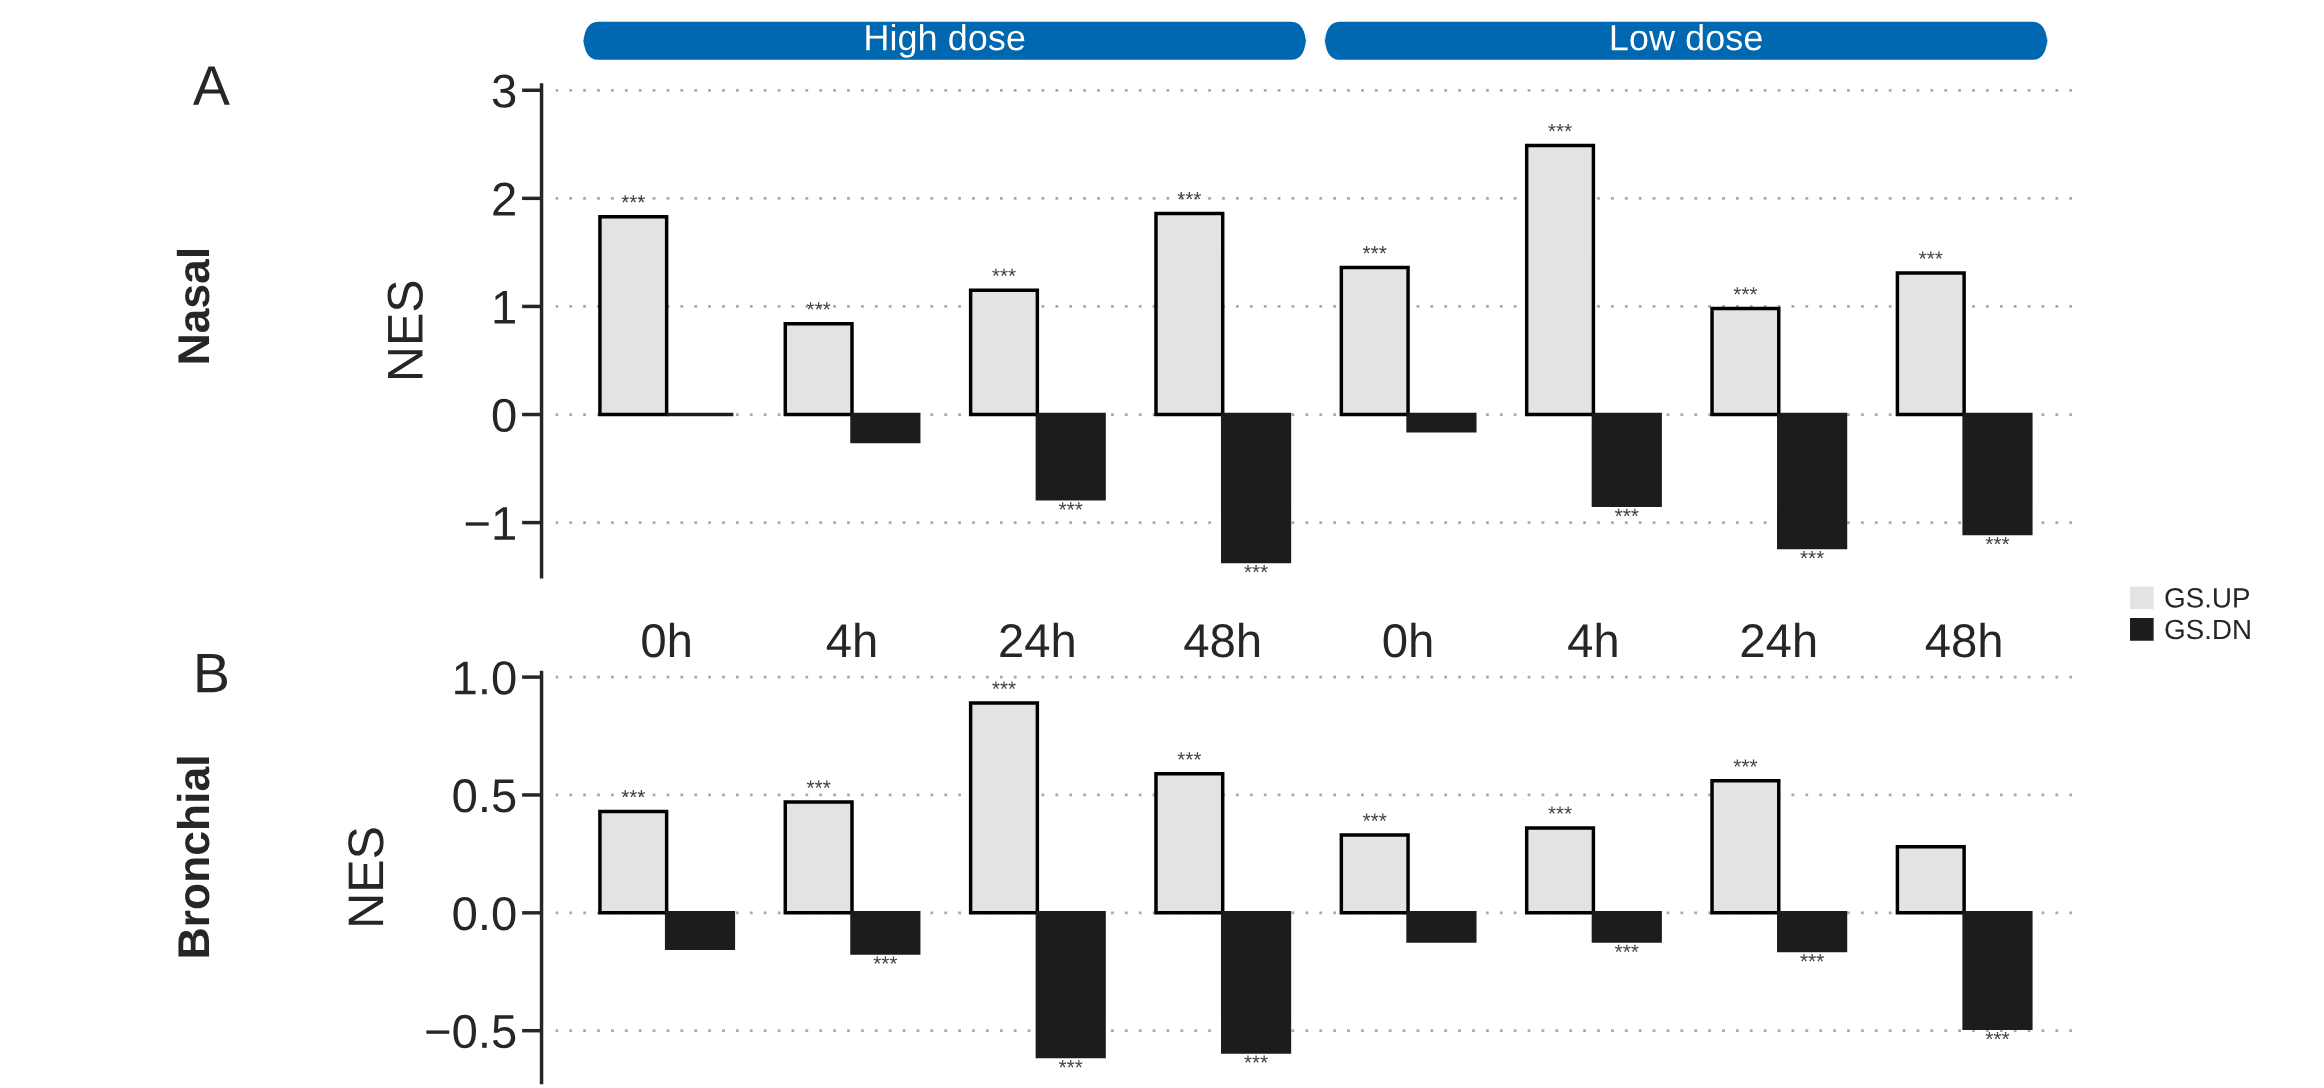 The width and height of the screenshot is (2324, 1088). What do you see at coordinates (490, 523) in the screenshot?
I see `y-tick-label: −1` at bounding box center [490, 523].